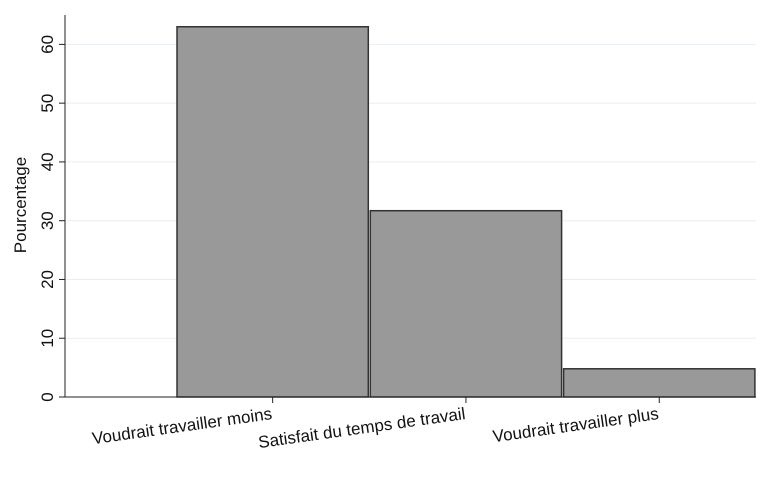 The width and height of the screenshot is (764, 483). I want to click on x-tick-label: Voudrait travailler moins, so click(182, 426).